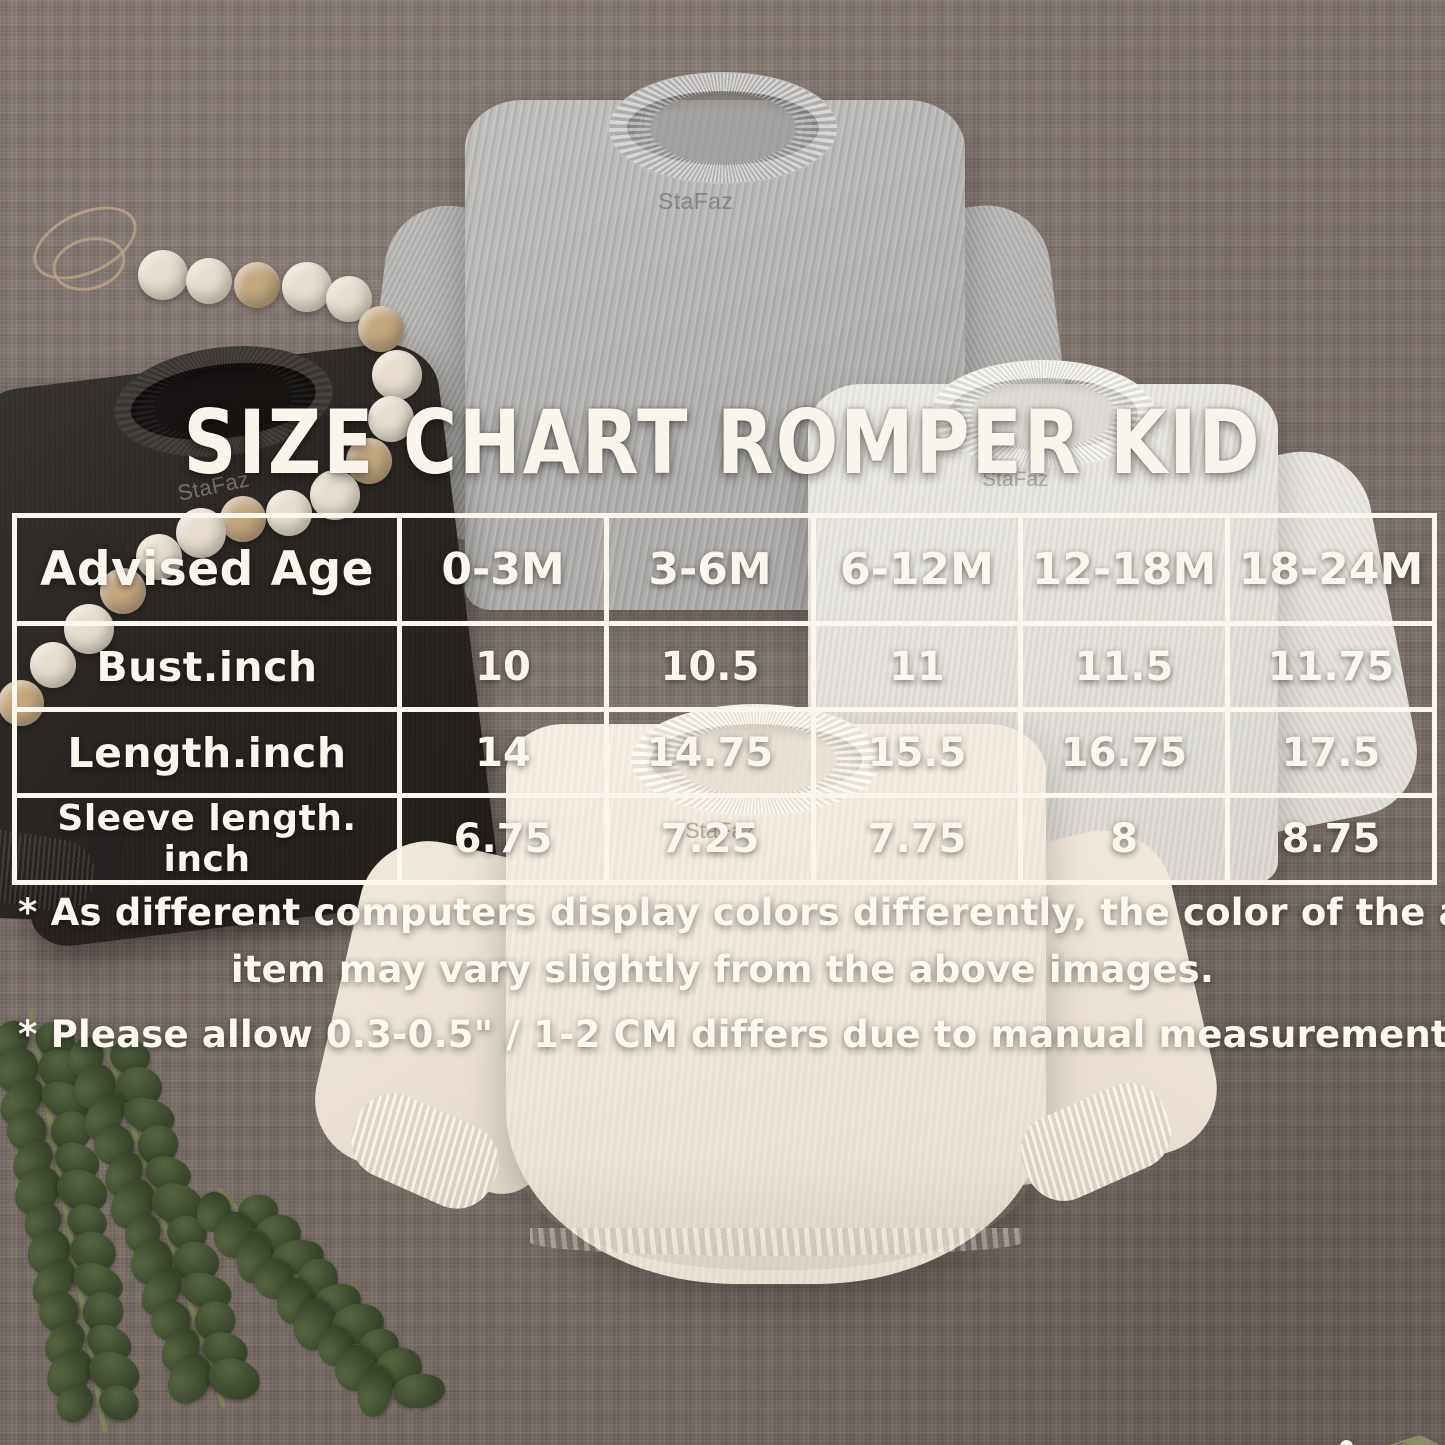 The height and width of the screenshot is (1445, 1445). Describe the element at coordinates (710, 569) in the screenshot. I see `header-cell-3-6m: 3-6M` at that location.